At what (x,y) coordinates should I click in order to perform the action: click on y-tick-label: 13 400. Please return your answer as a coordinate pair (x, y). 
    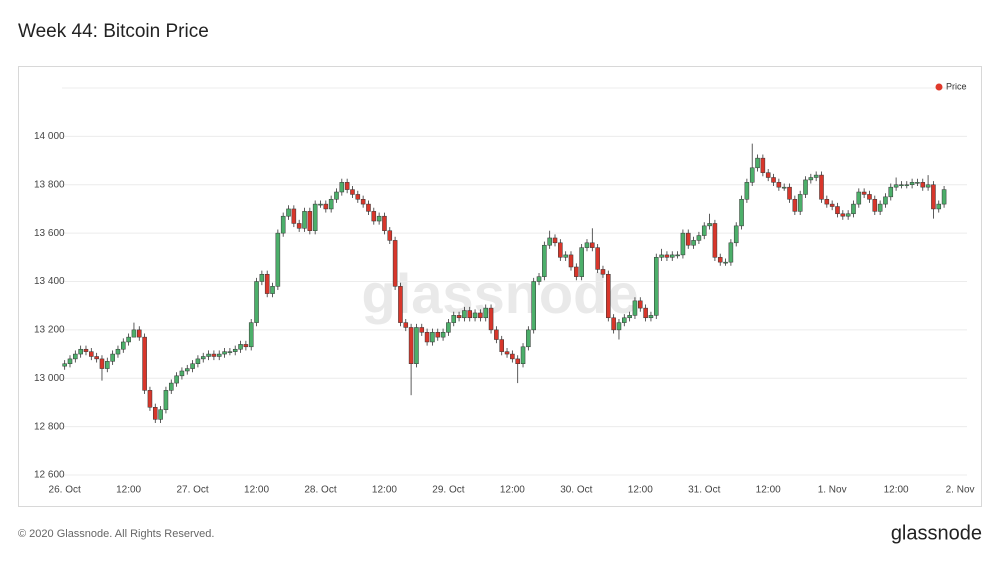
    Looking at the image, I should click on (49, 281).